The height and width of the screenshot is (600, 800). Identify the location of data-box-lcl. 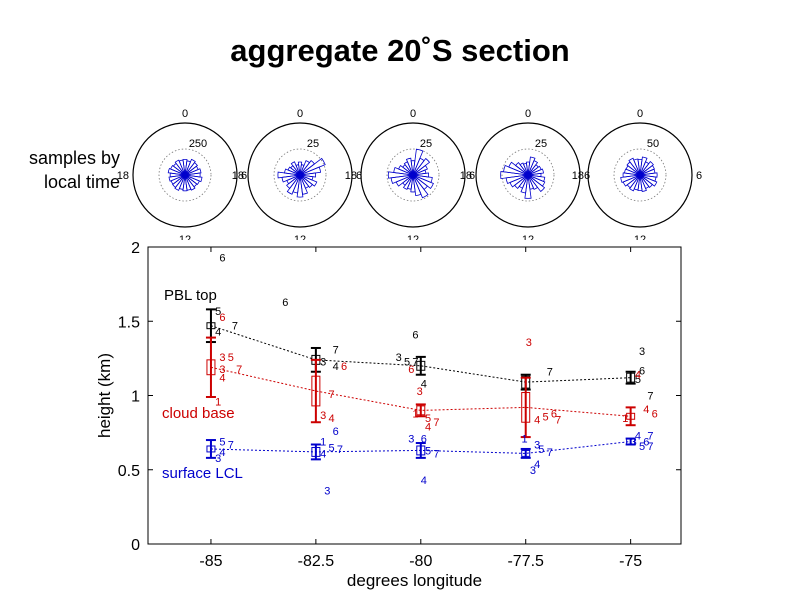
(316, 451).